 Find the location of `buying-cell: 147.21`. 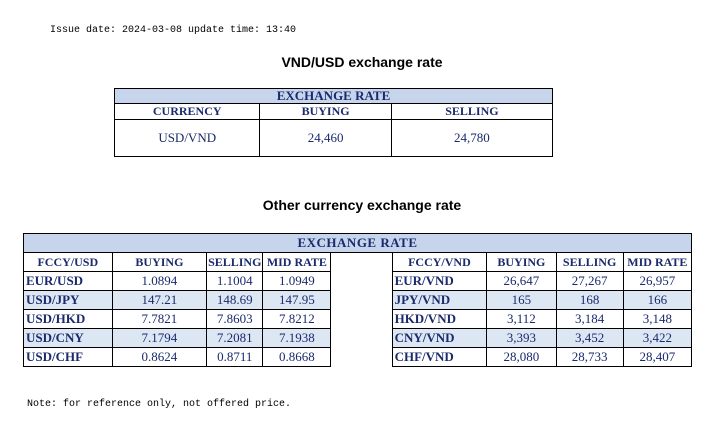

buying-cell: 147.21 is located at coordinates (159, 300).